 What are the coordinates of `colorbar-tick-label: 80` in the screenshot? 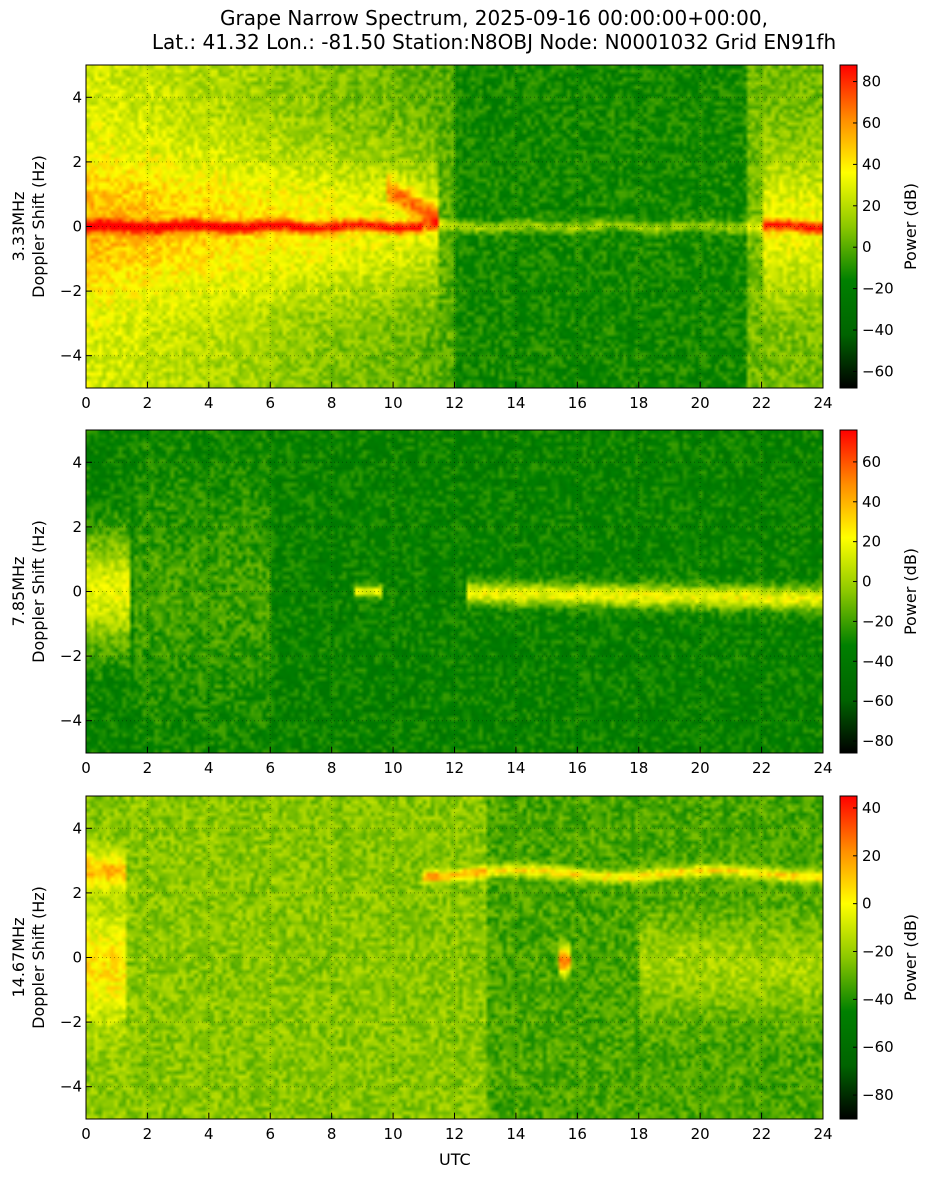 It's located at (871, 82).